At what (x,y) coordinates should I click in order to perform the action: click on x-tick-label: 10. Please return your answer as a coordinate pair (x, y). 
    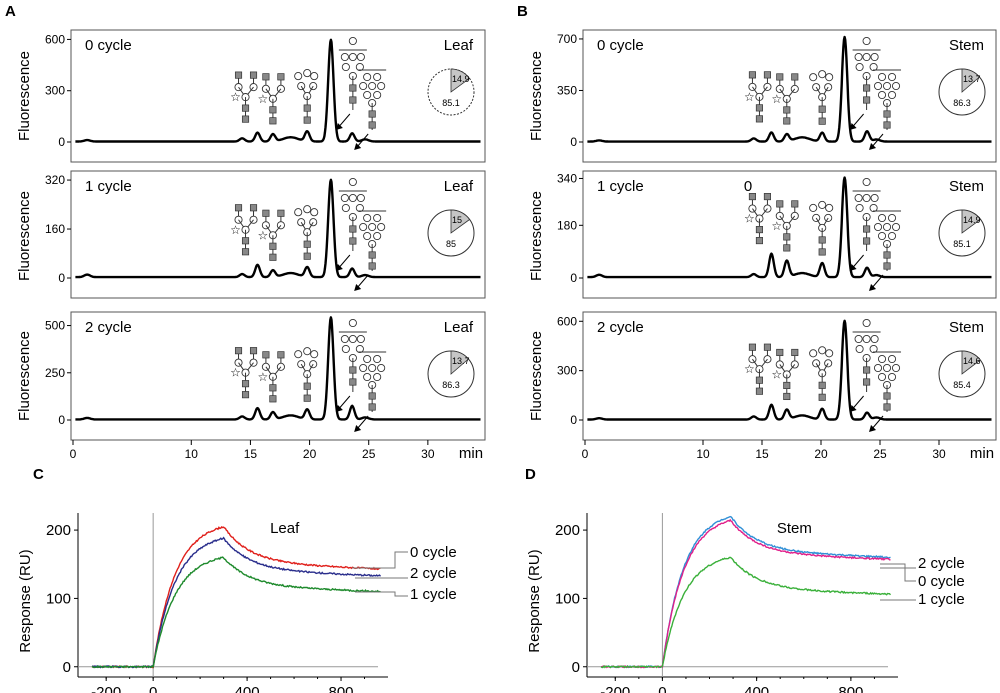
    Looking at the image, I should click on (703, 454).